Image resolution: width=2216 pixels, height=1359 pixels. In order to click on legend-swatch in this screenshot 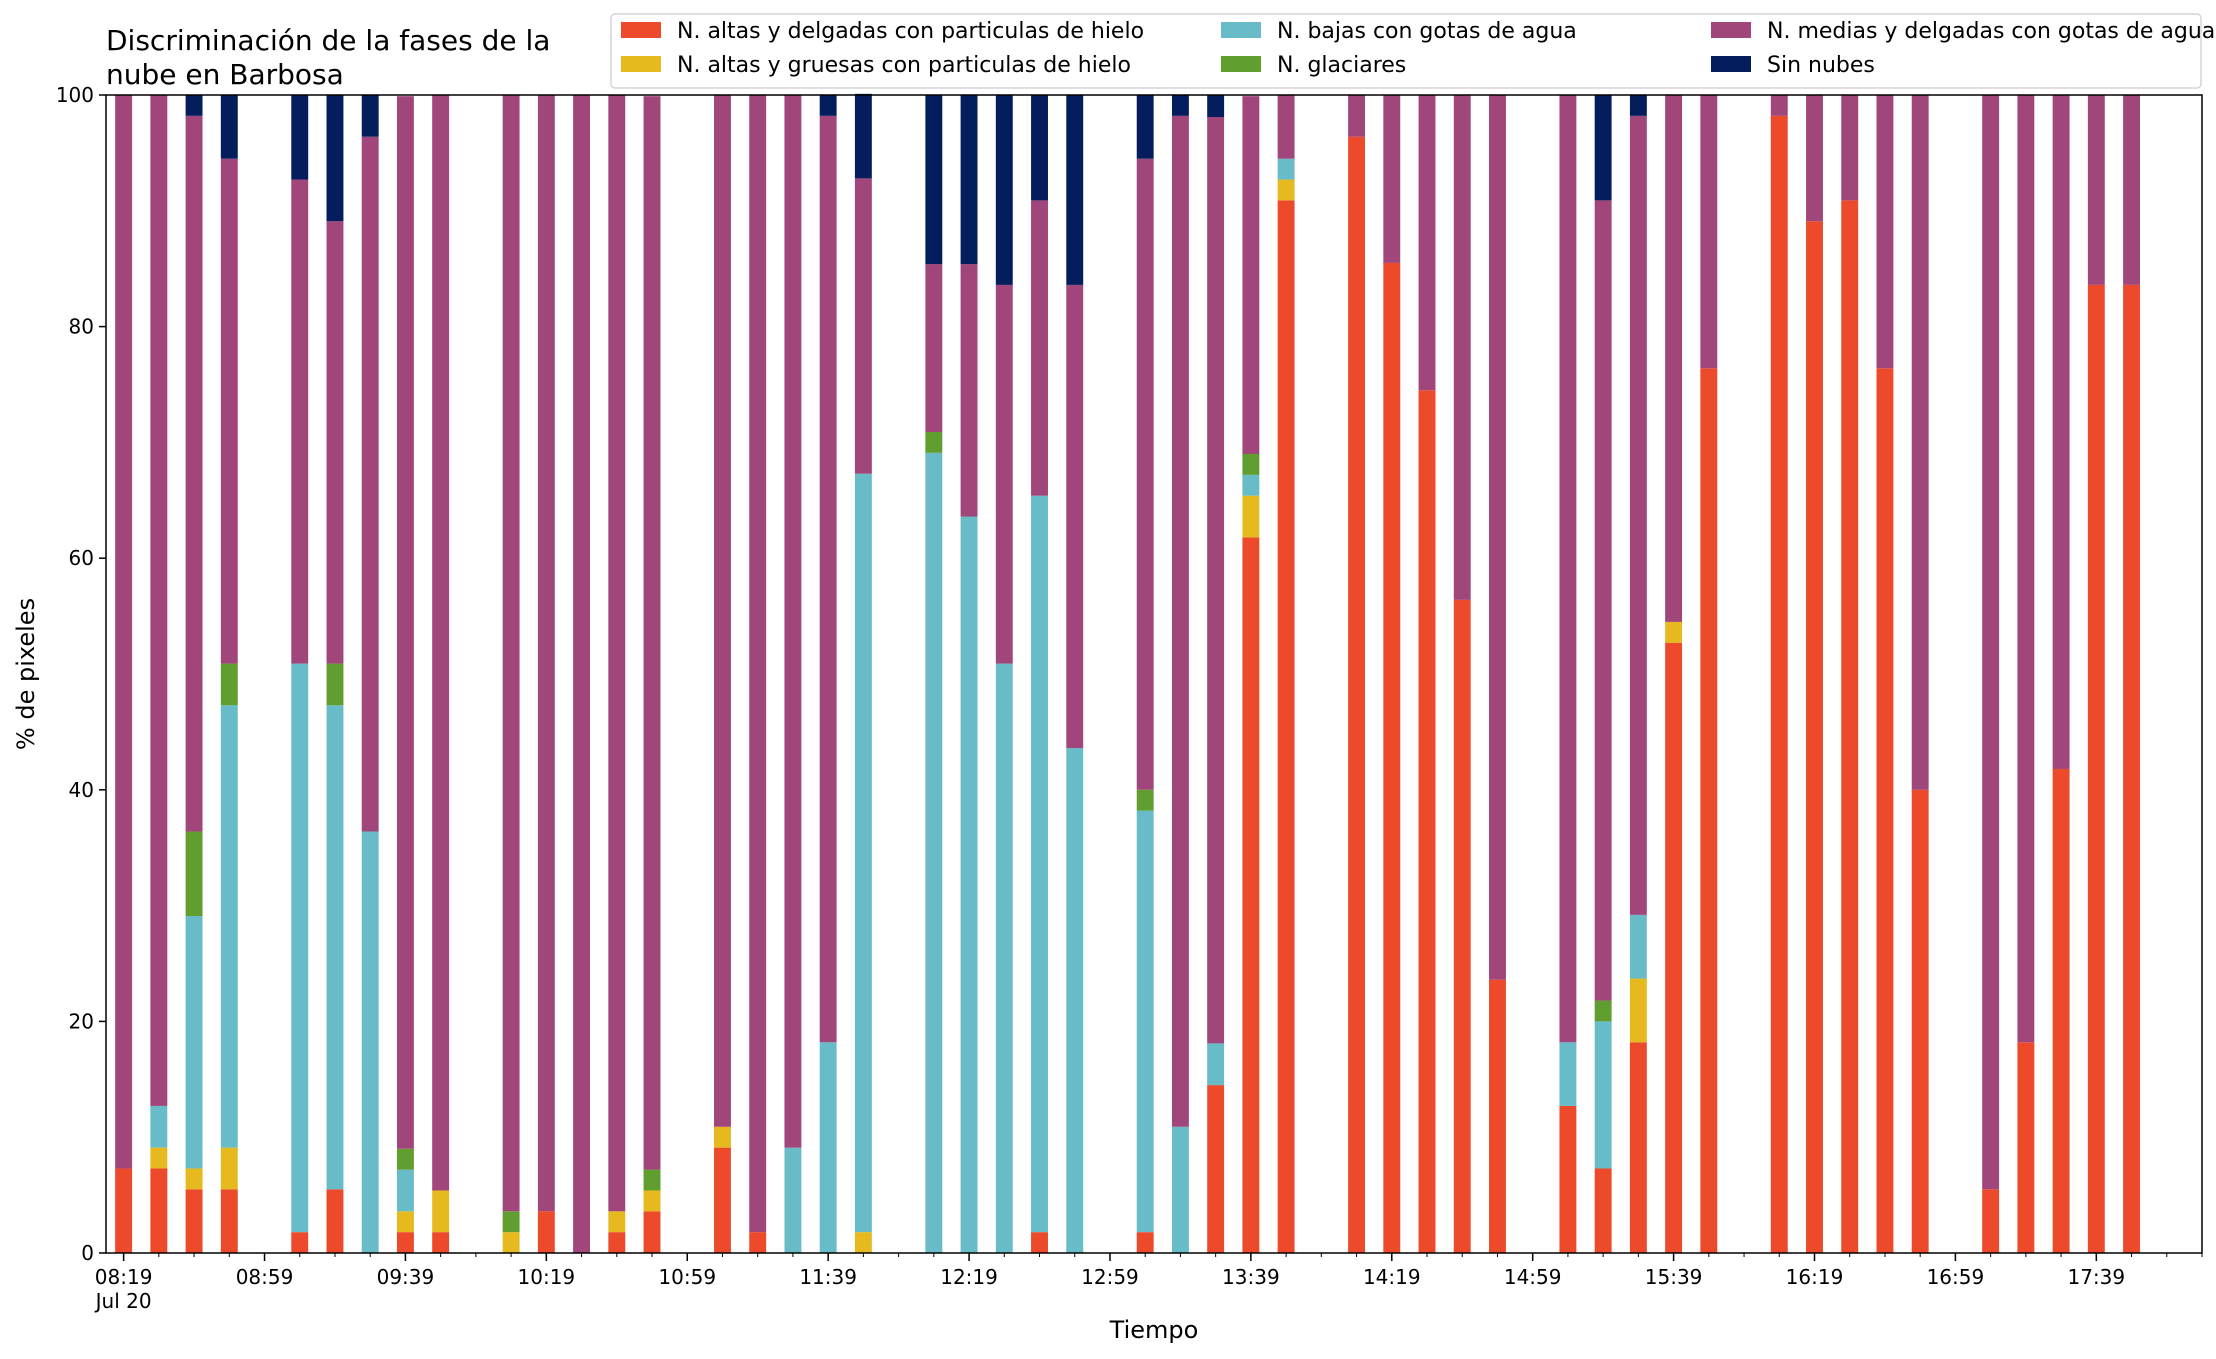, I will do `click(641, 30)`.